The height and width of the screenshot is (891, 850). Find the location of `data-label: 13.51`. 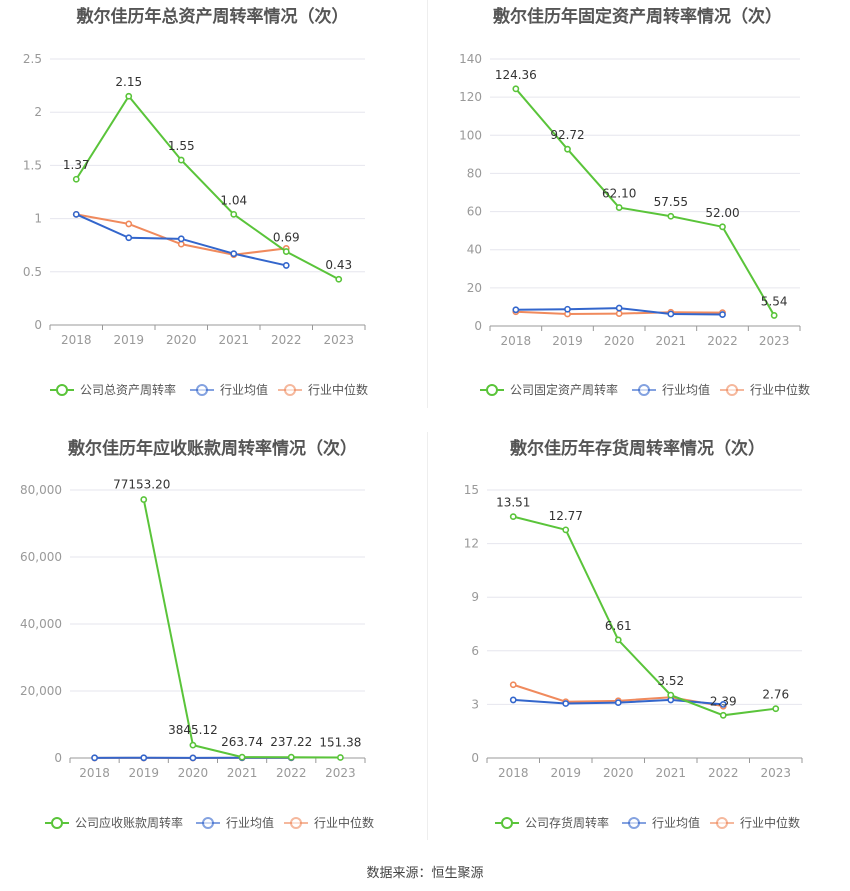

data-label: 13.51 is located at coordinates (513, 503).